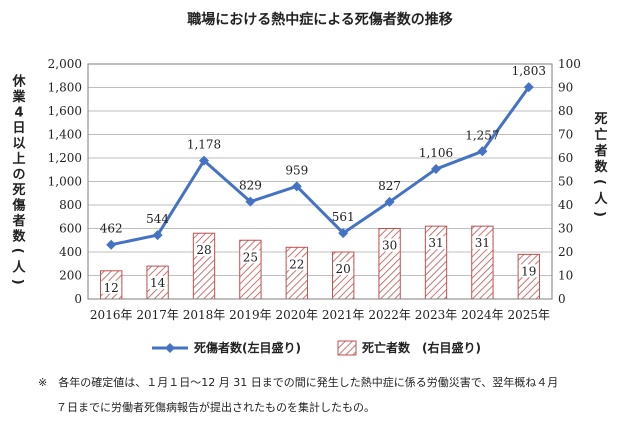 Image resolution: width=640 pixels, height=425 pixels. I want to click on left-tick-label: 2,000, so click(65, 64).